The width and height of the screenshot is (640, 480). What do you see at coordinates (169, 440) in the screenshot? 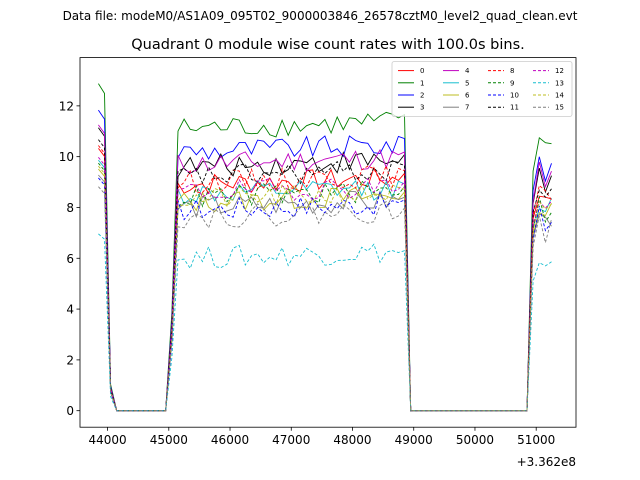
I see `x-tick-label: 45000` at bounding box center [169, 440].